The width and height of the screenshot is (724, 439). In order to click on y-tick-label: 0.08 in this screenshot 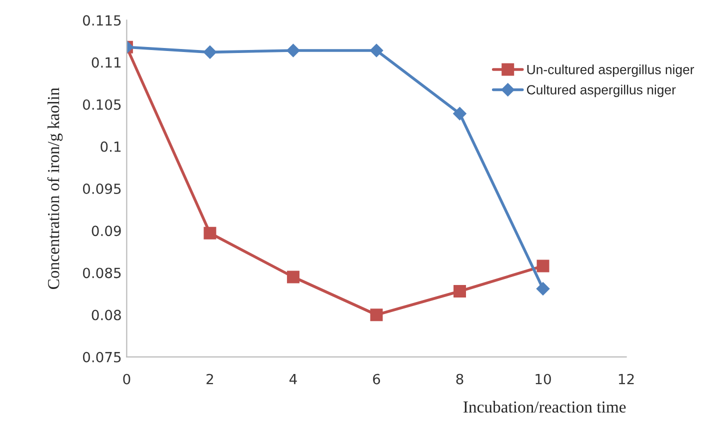, I will do `click(106, 315)`.